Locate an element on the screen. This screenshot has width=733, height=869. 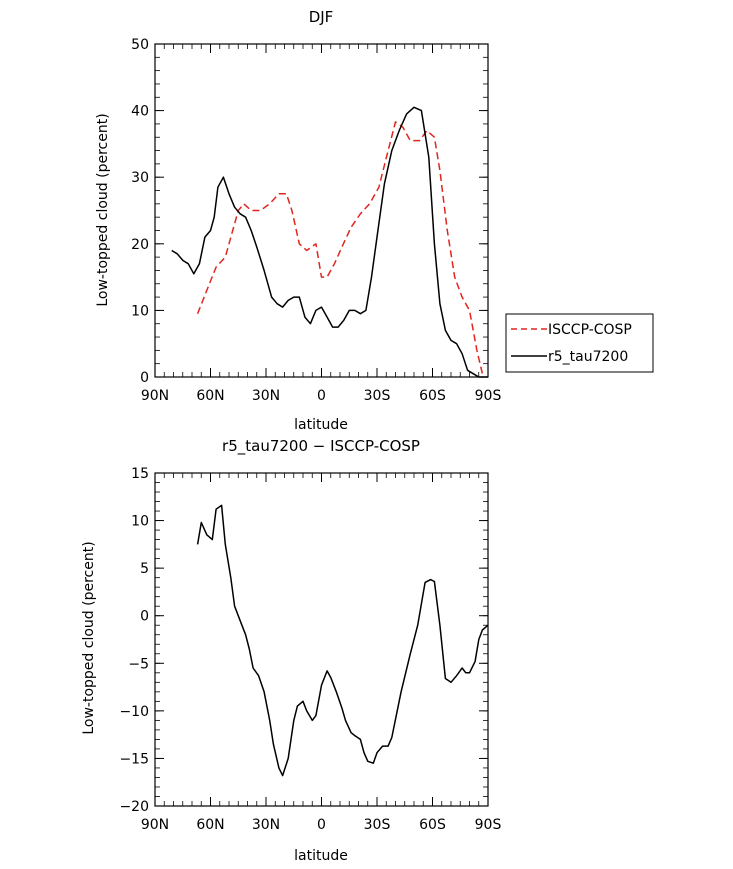
series-line-isccp-cosp is located at coordinates (340, 247).